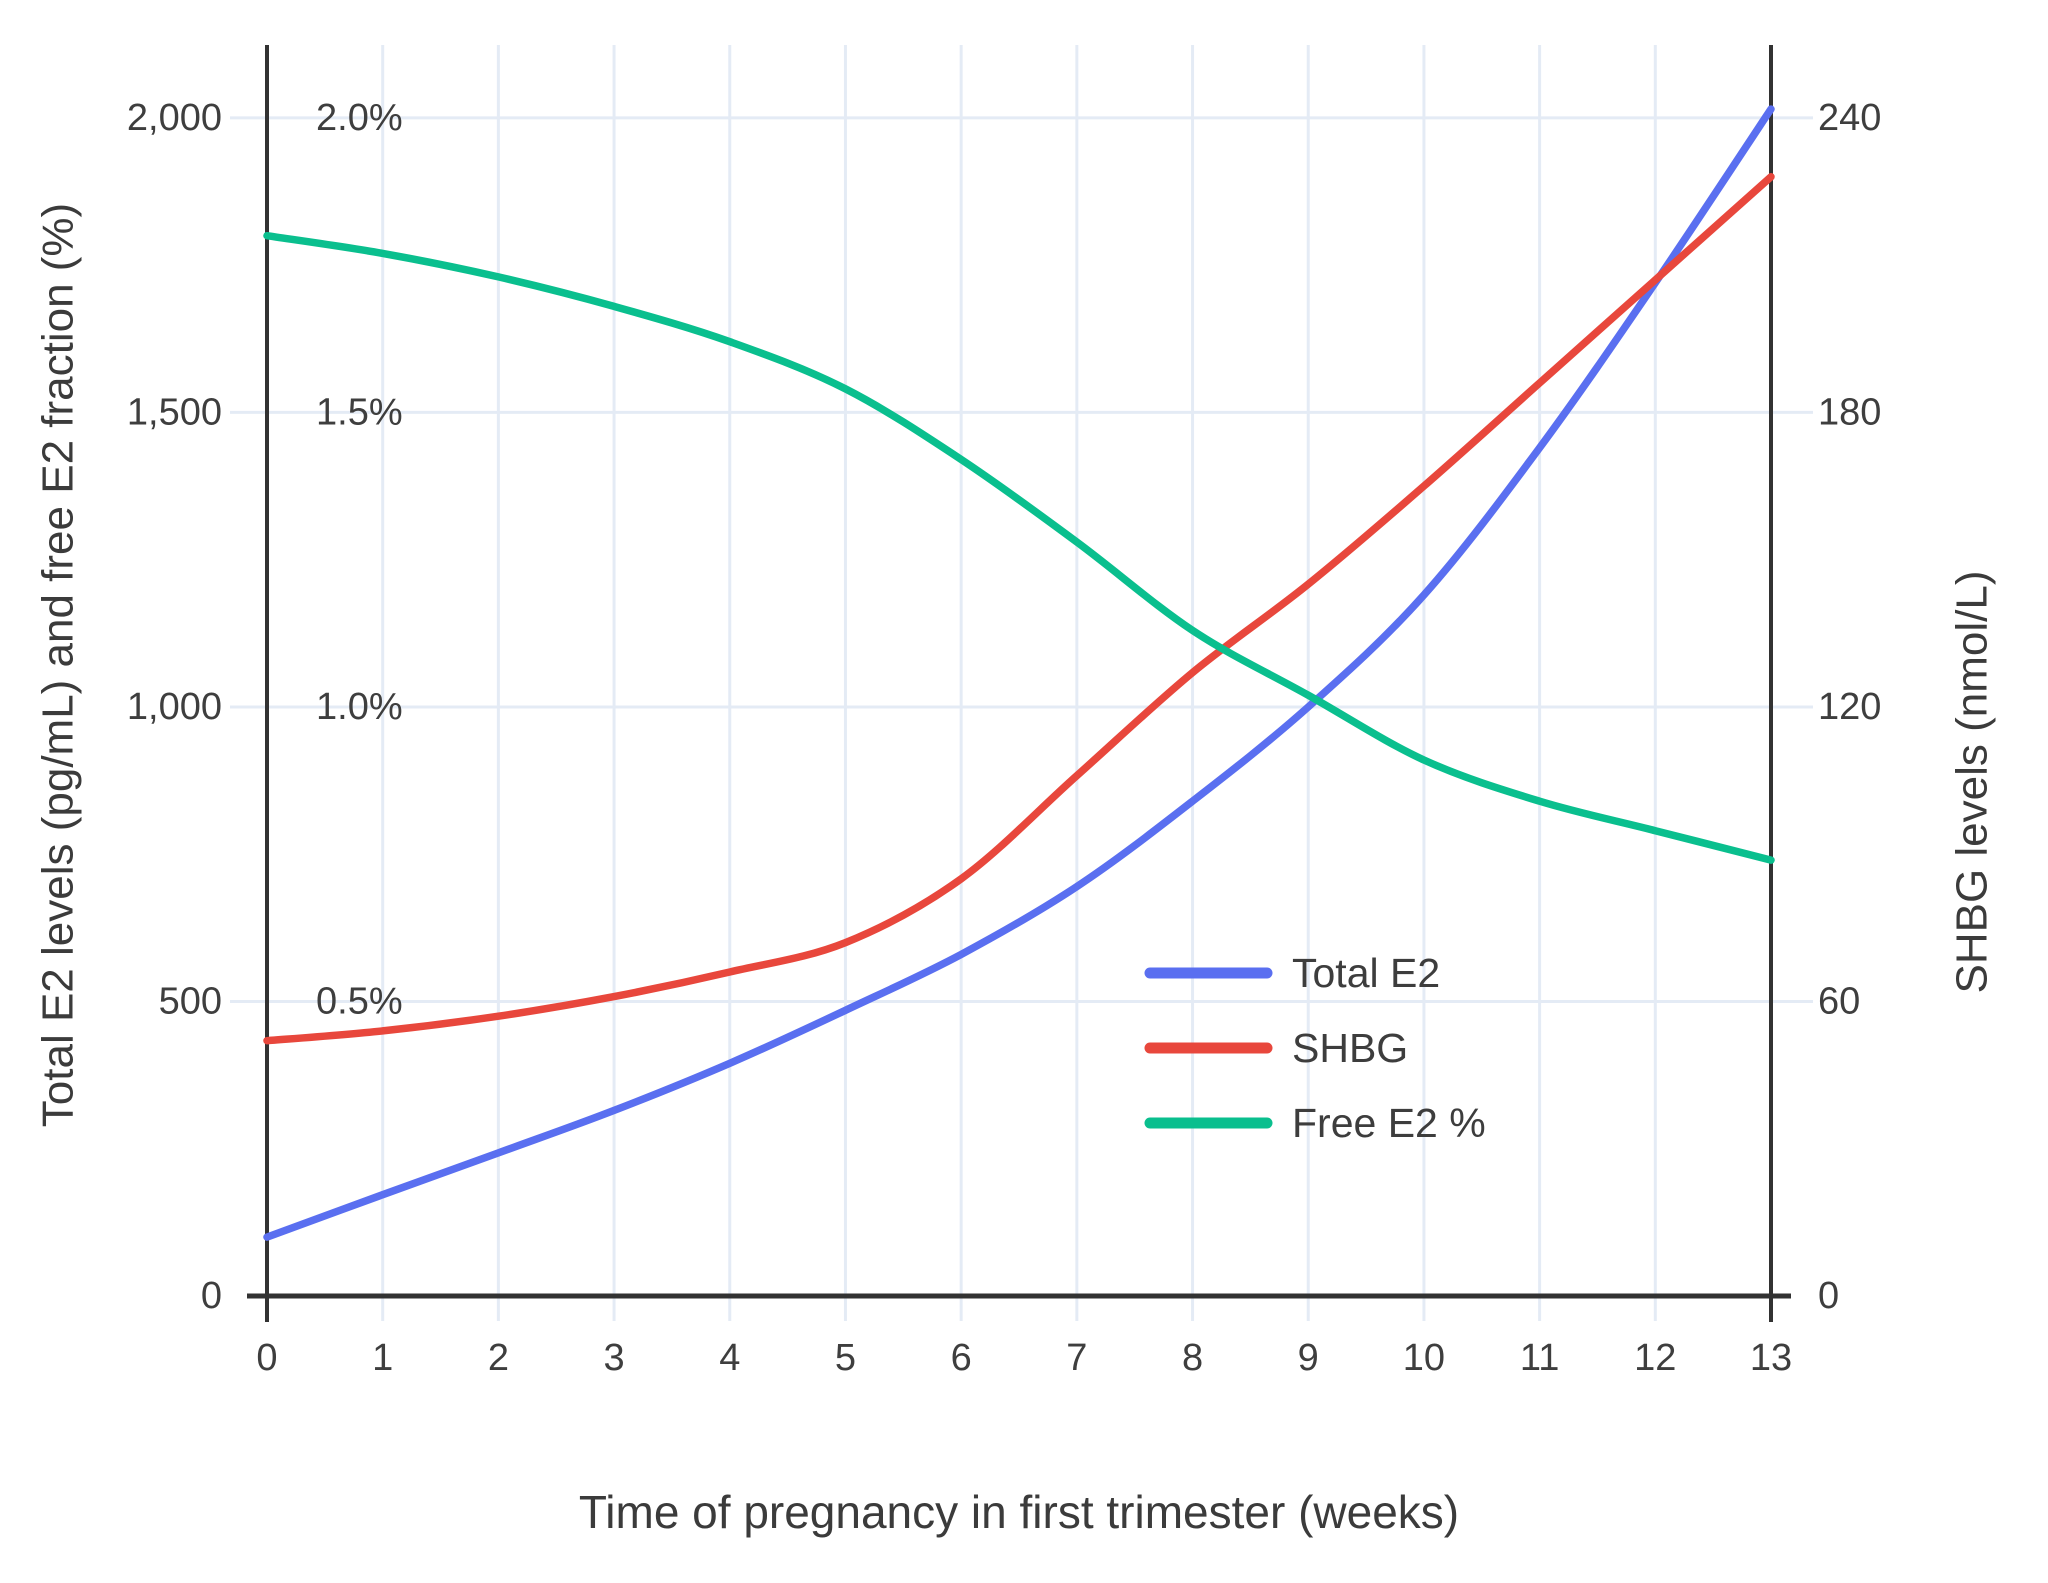  I want to click on right-y-tick-label: 240, so click(1849, 118).